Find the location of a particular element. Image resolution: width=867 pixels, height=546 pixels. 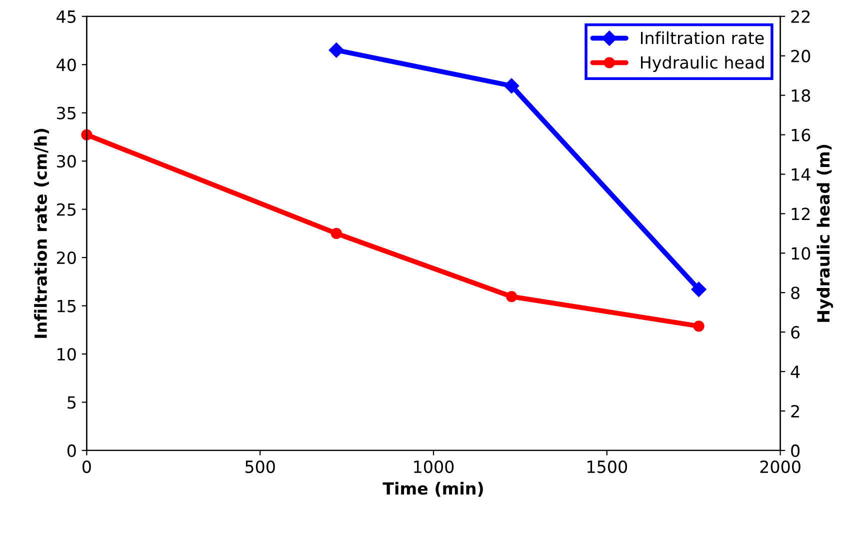

y2-tick-label: 18 is located at coordinates (801, 95).